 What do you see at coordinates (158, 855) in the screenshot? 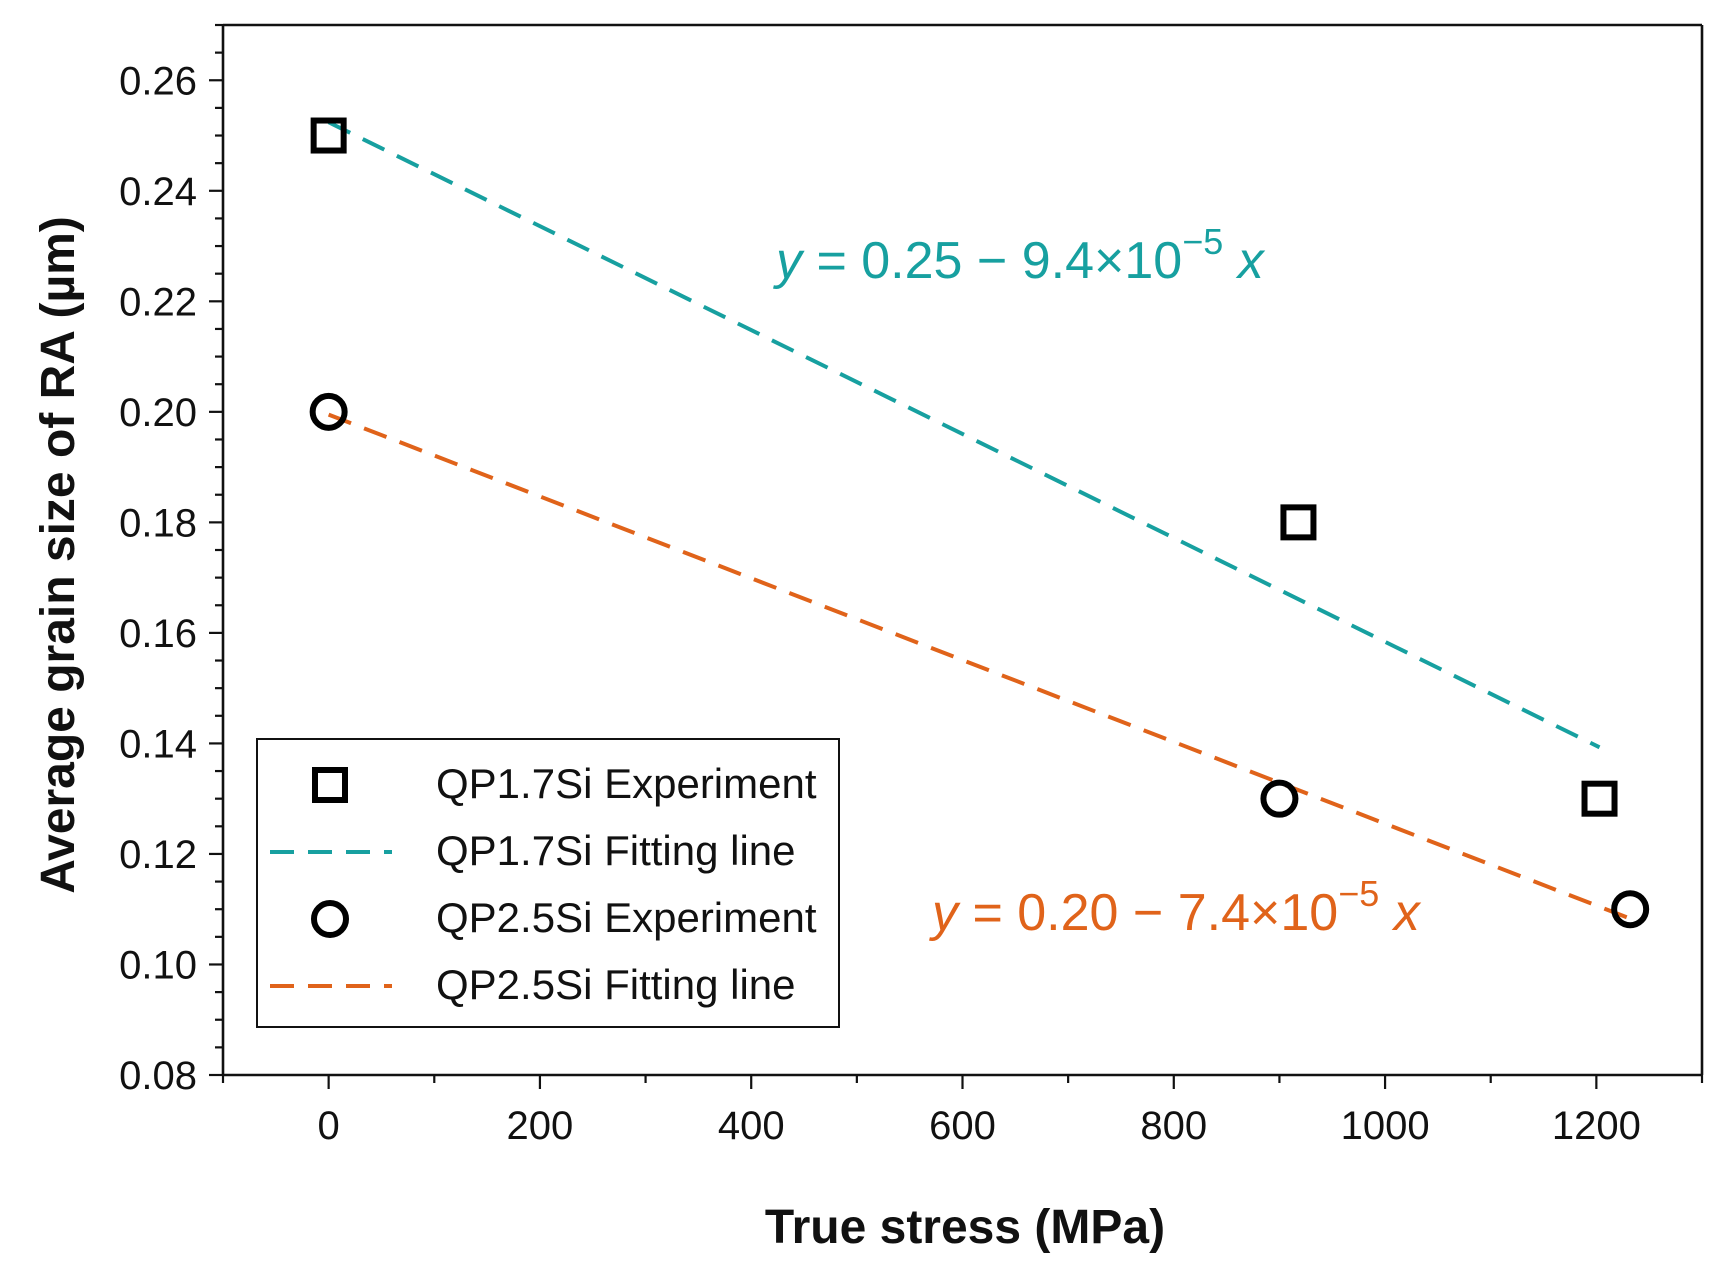
I see `y-tick-label: 0.12` at bounding box center [158, 855].